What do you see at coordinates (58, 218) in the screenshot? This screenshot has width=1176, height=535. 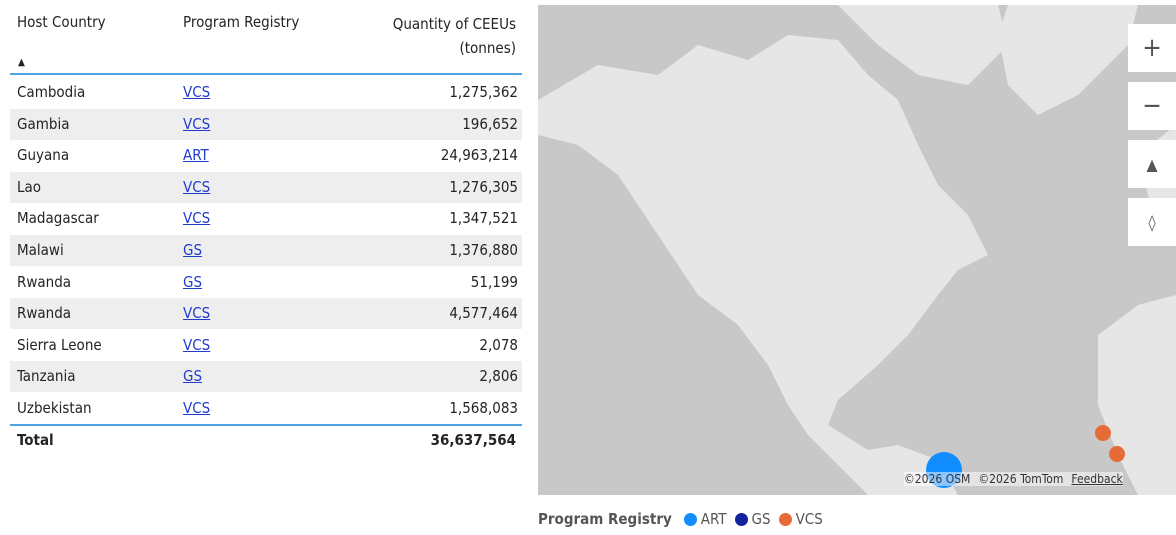 I see `country-cell: Madagascar` at bounding box center [58, 218].